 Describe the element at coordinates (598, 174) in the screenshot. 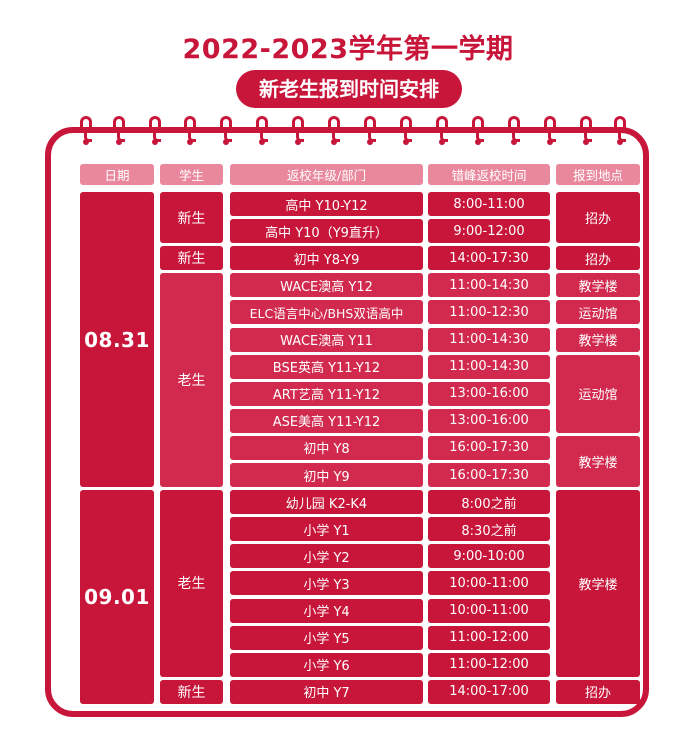

I see `header-cell: 报到地点` at that location.